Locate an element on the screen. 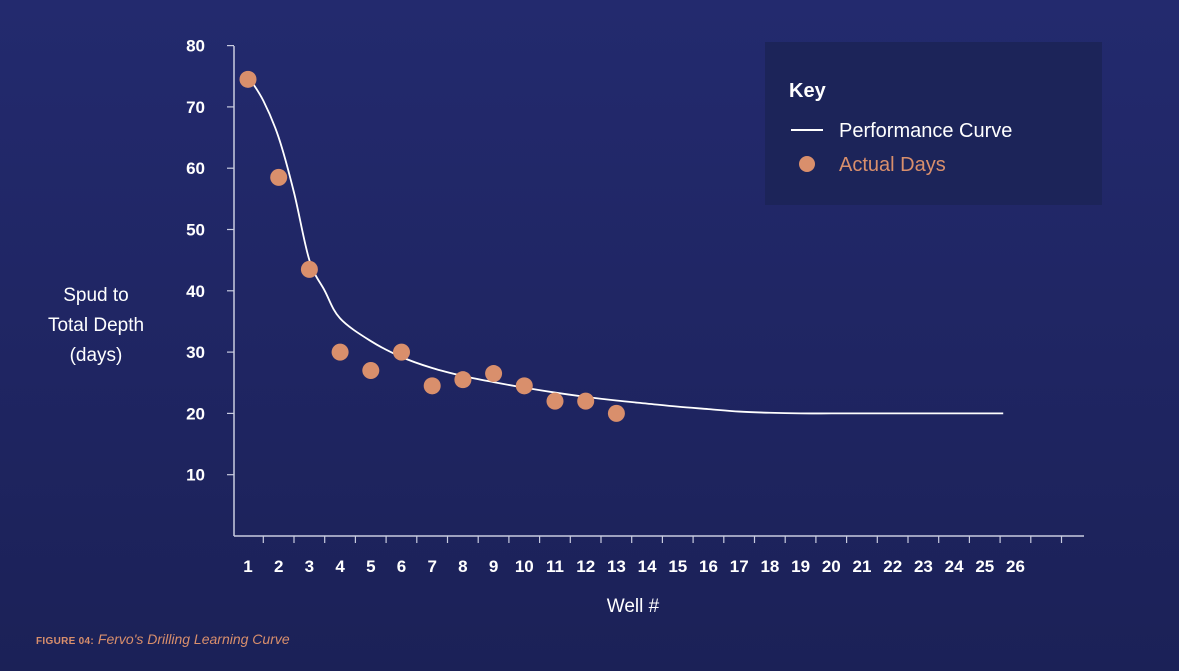 This screenshot has height=671, width=1179. x-tick-label: 15 is located at coordinates (677, 566).